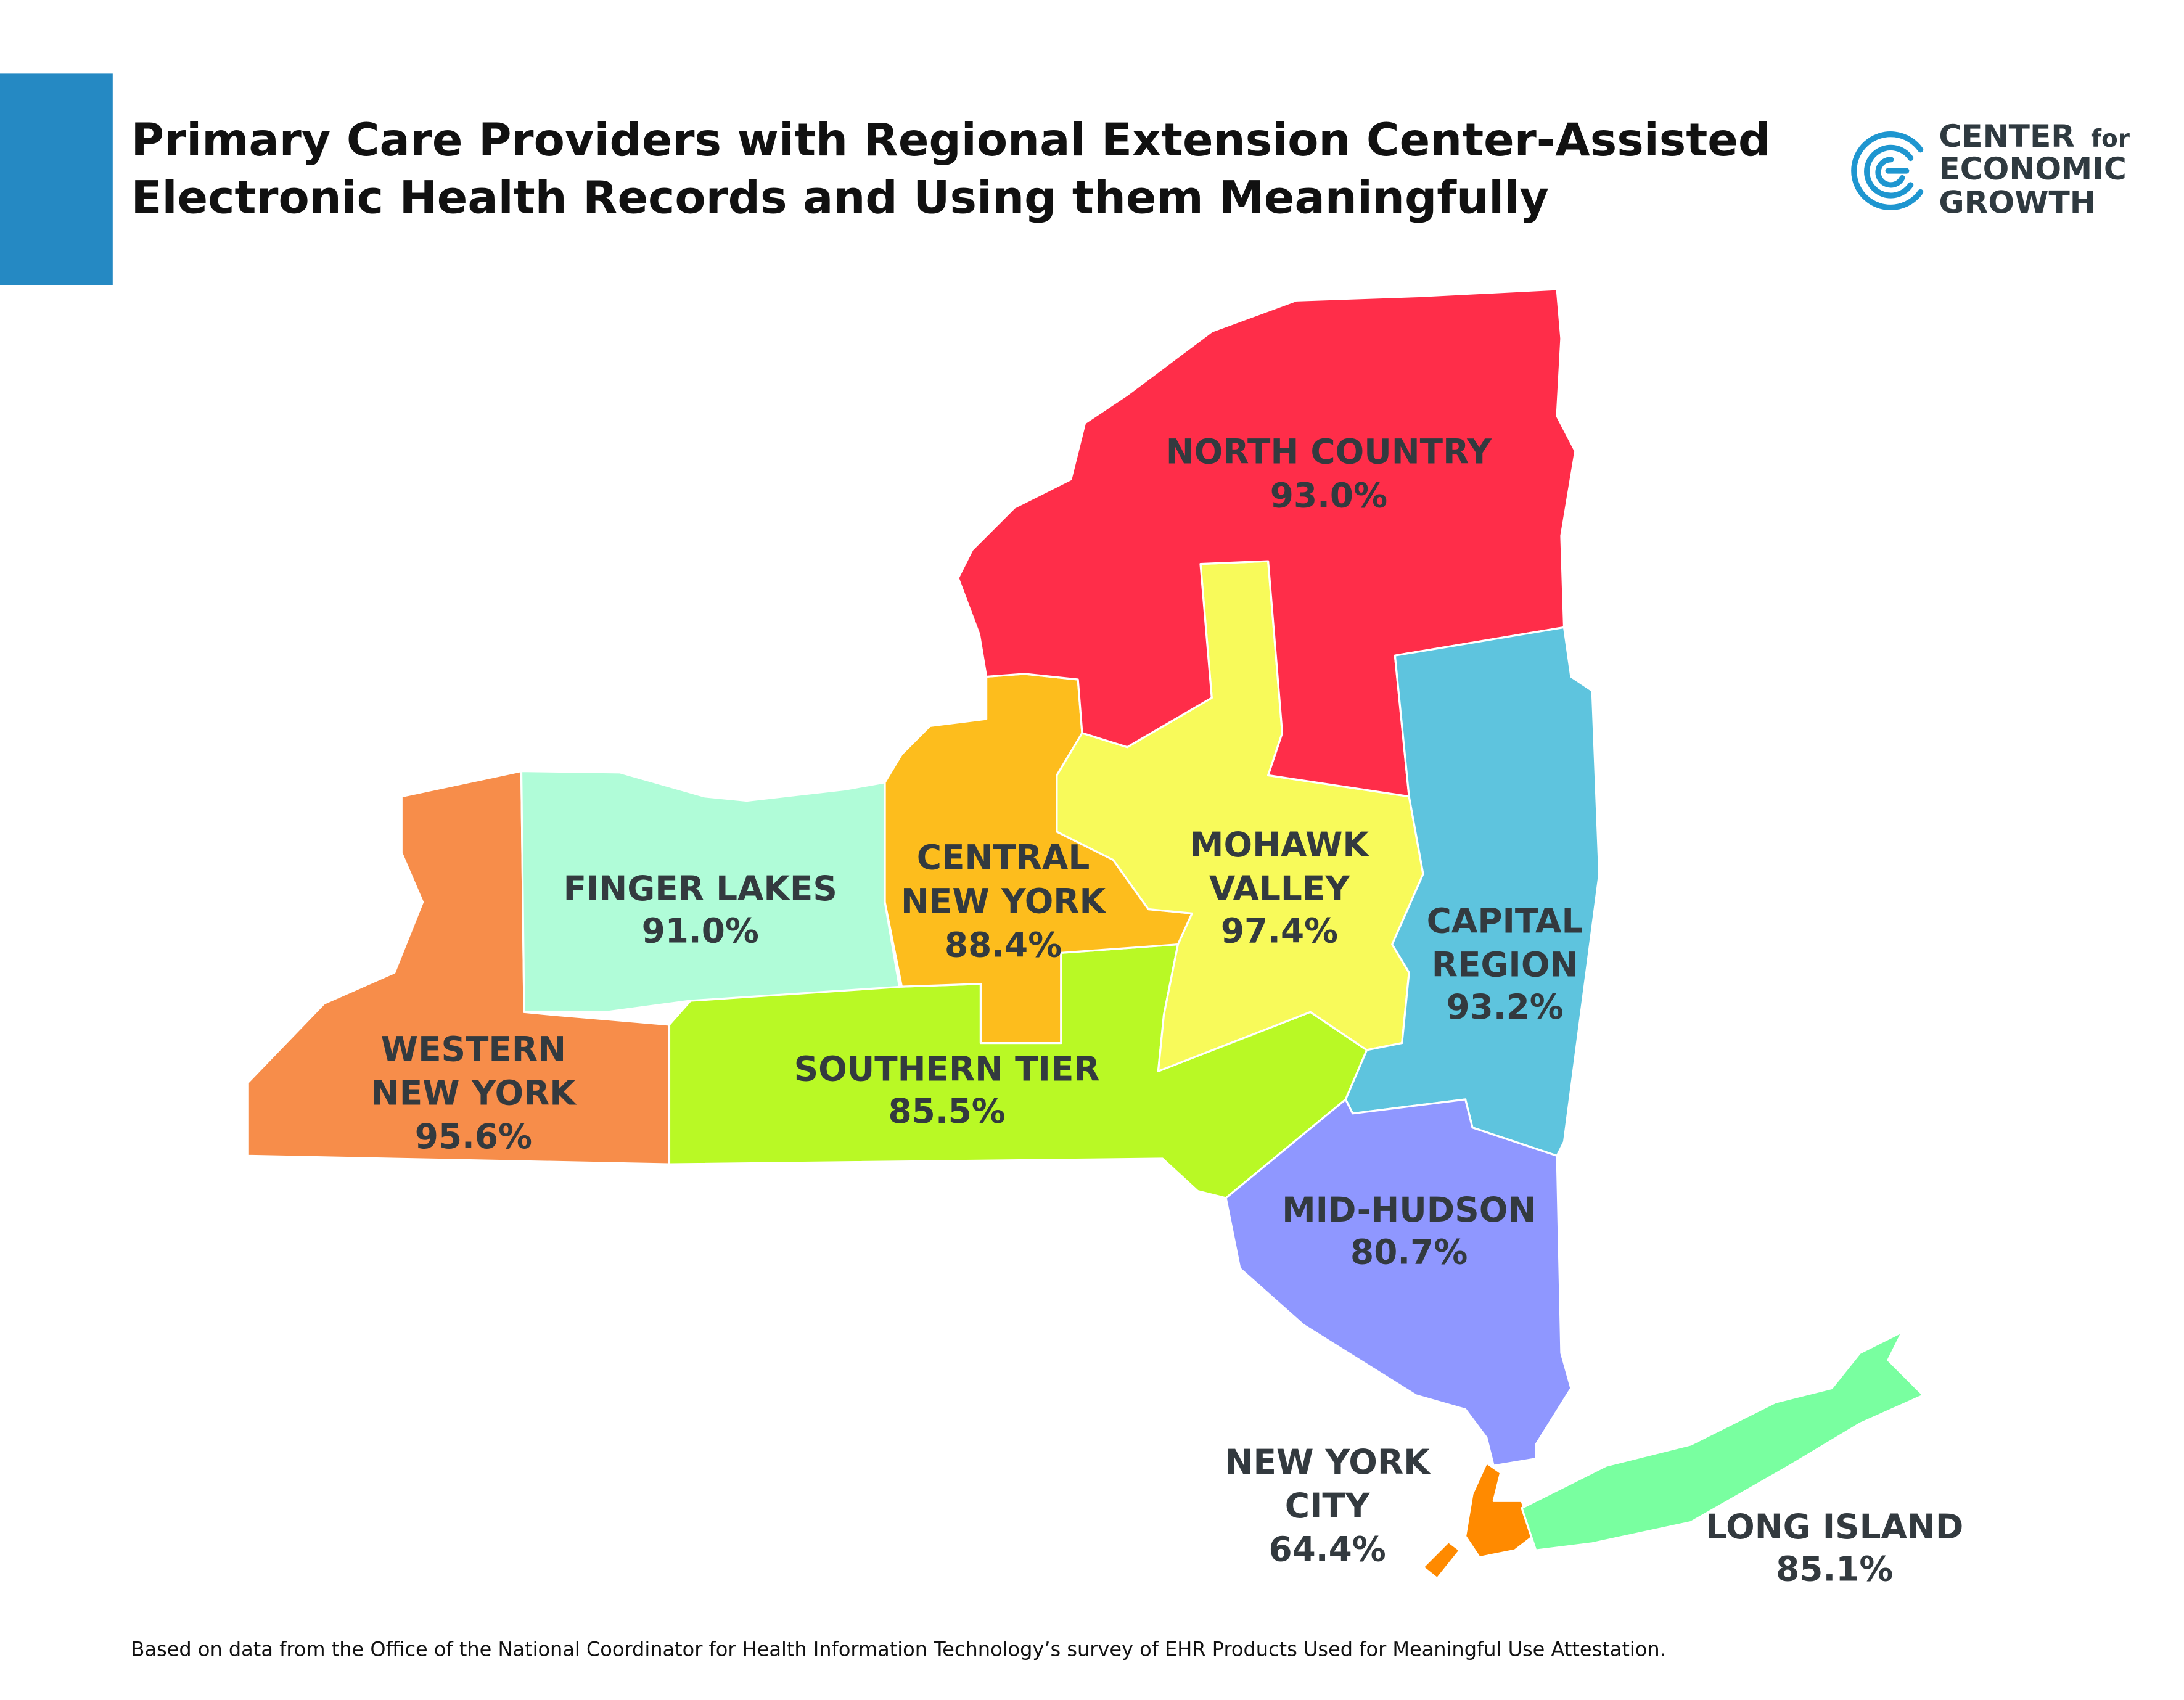  Describe the element at coordinates (1003, 945) in the screenshot. I see `label-central-new-york-value: 88.4%` at that location.